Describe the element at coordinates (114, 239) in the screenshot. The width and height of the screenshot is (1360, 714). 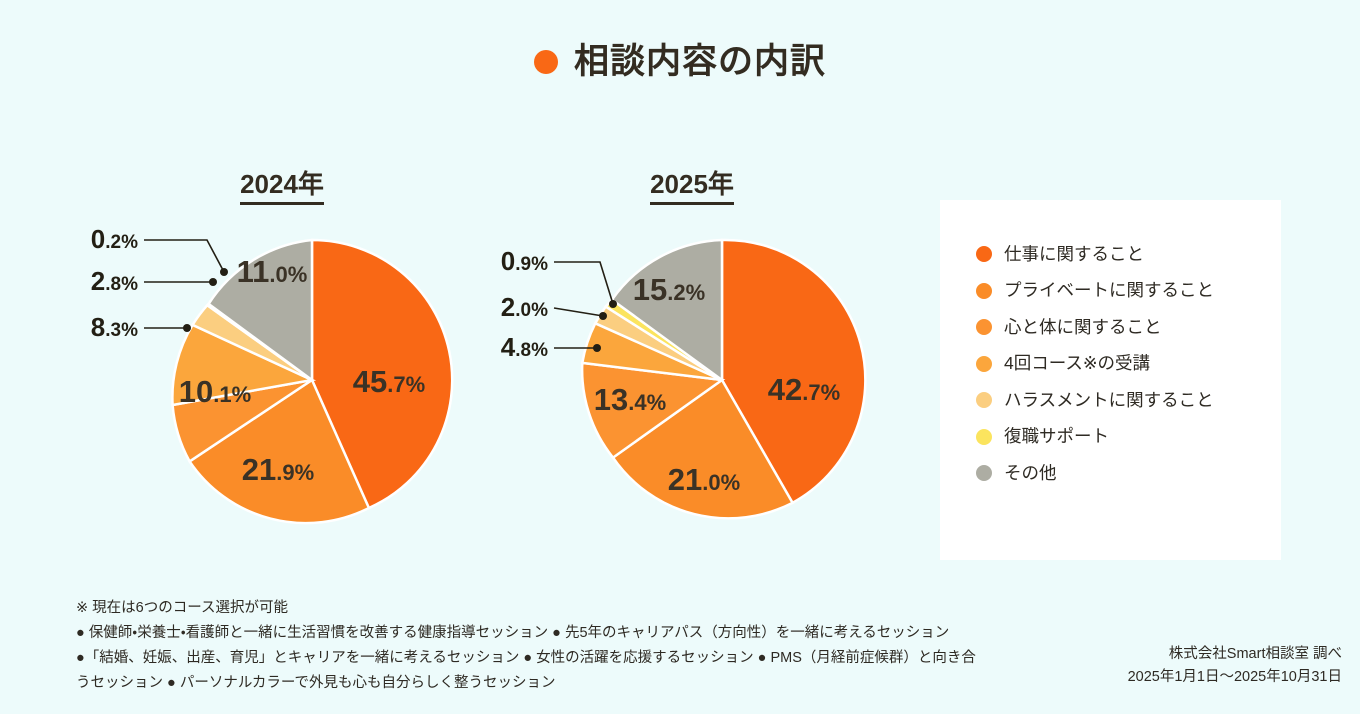
I see `pie-2024-callout-return: 0.2%` at that location.